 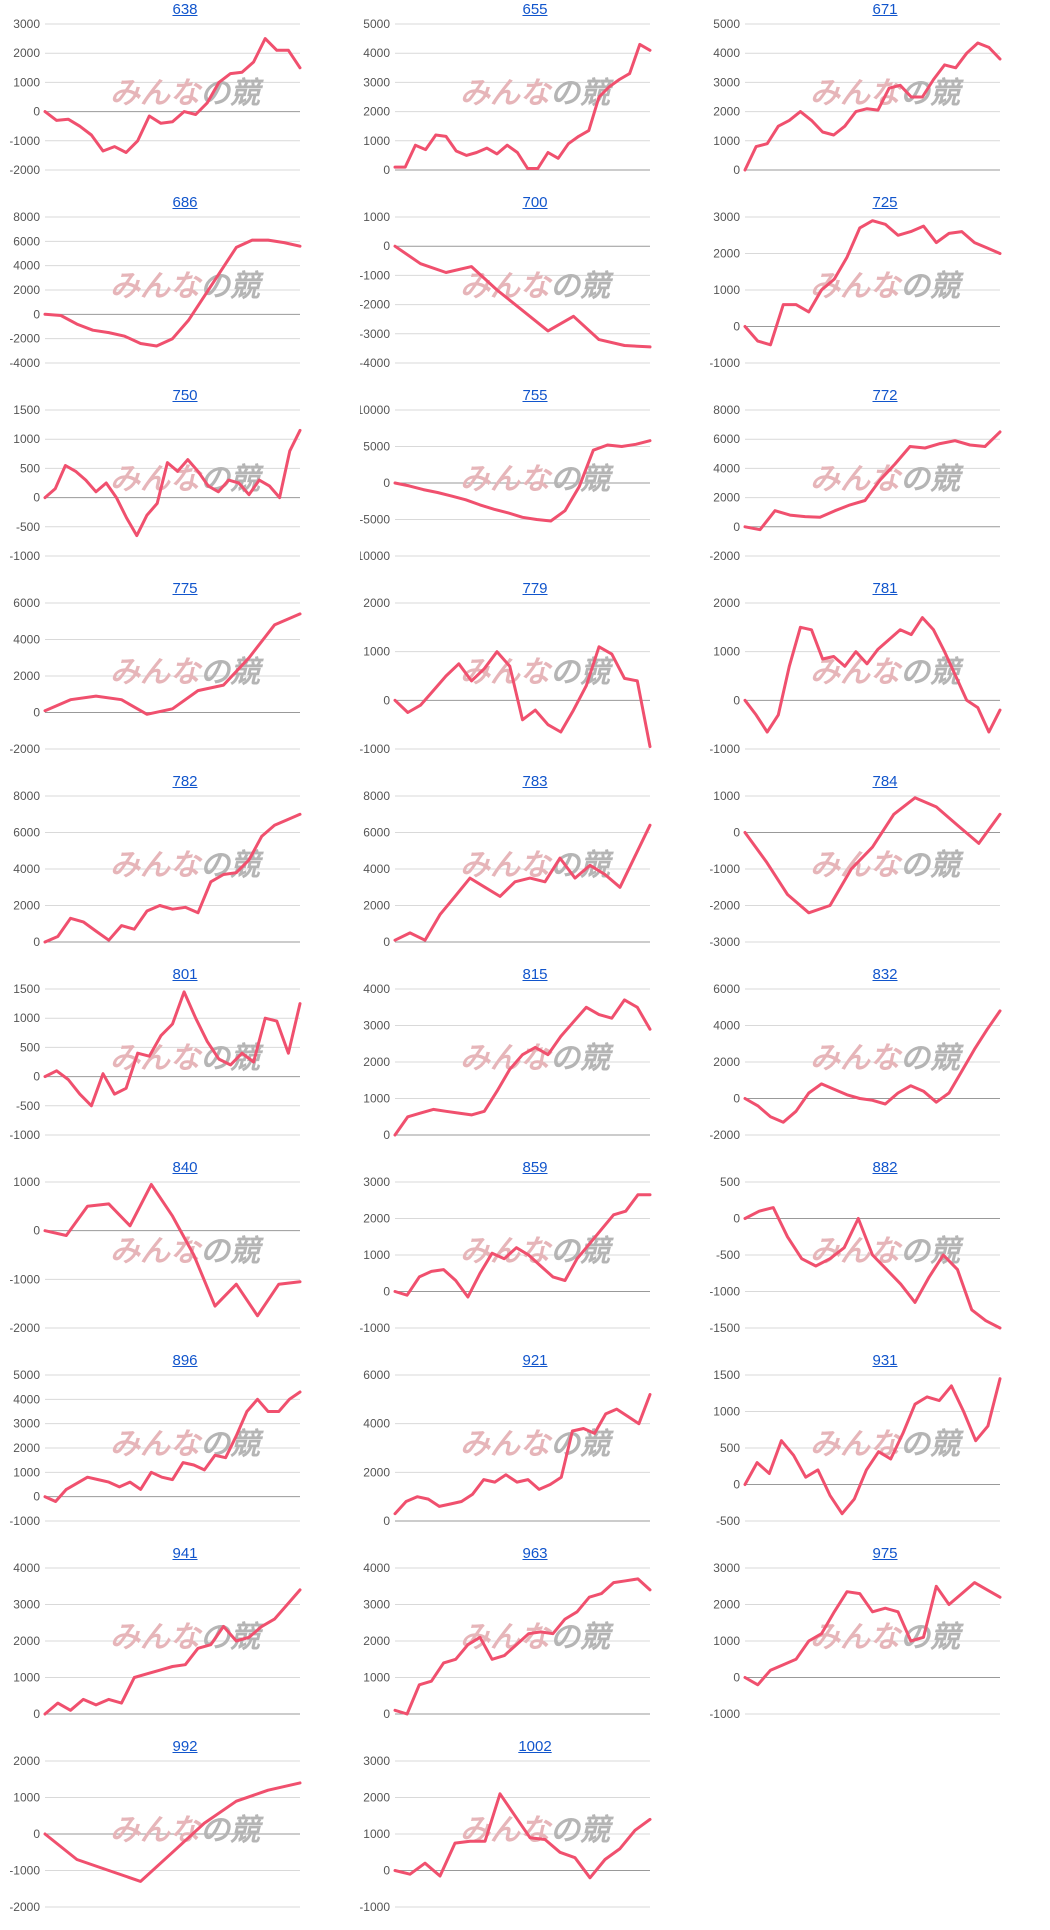 I want to click on chart-title-link: 671, so click(x=885, y=9).